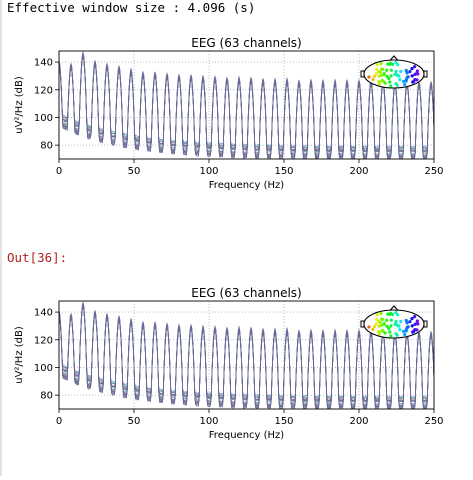 This screenshot has height=480, width=473. What do you see at coordinates (246, 293) in the screenshot?
I see `chart-title: EEG (63 channels)` at bounding box center [246, 293].